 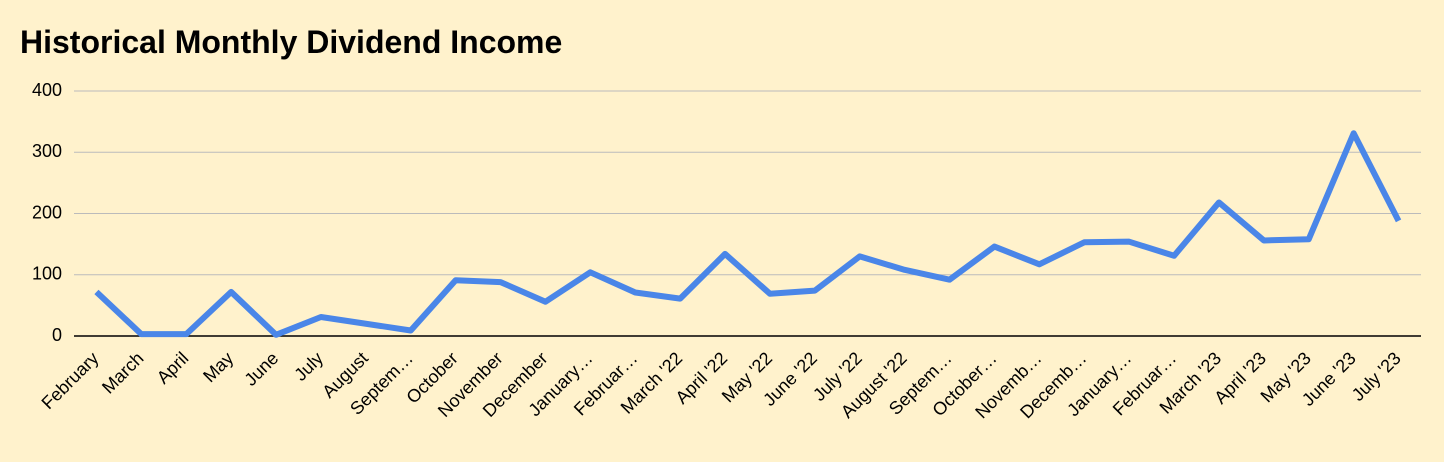 I want to click on y-tick-label: 200, so click(x=47, y=212).